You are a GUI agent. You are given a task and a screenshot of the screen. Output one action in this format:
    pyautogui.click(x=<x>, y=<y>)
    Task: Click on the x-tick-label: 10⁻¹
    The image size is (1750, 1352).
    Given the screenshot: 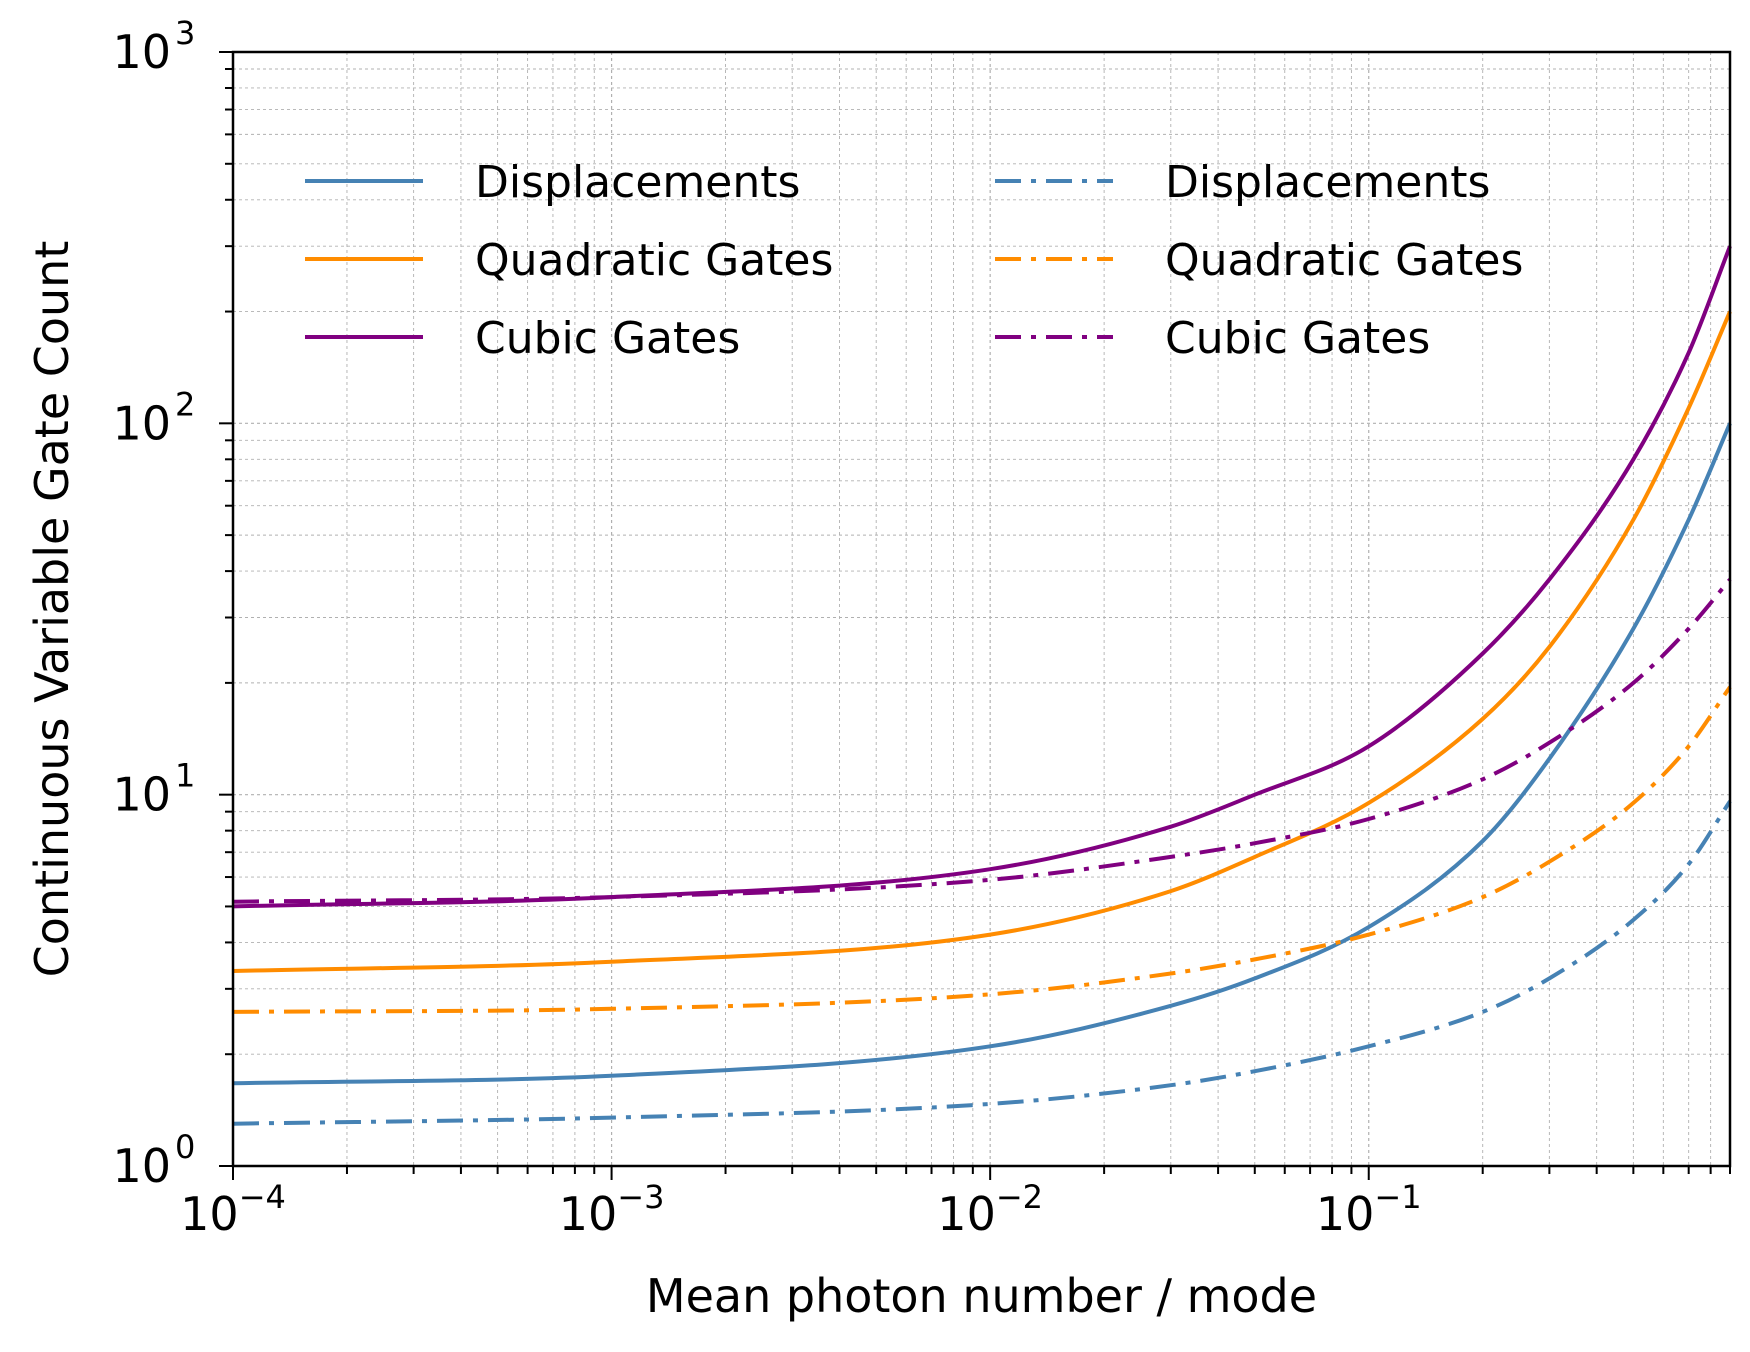 What is the action you would take?
    pyautogui.click(x=1369, y=1209)
    